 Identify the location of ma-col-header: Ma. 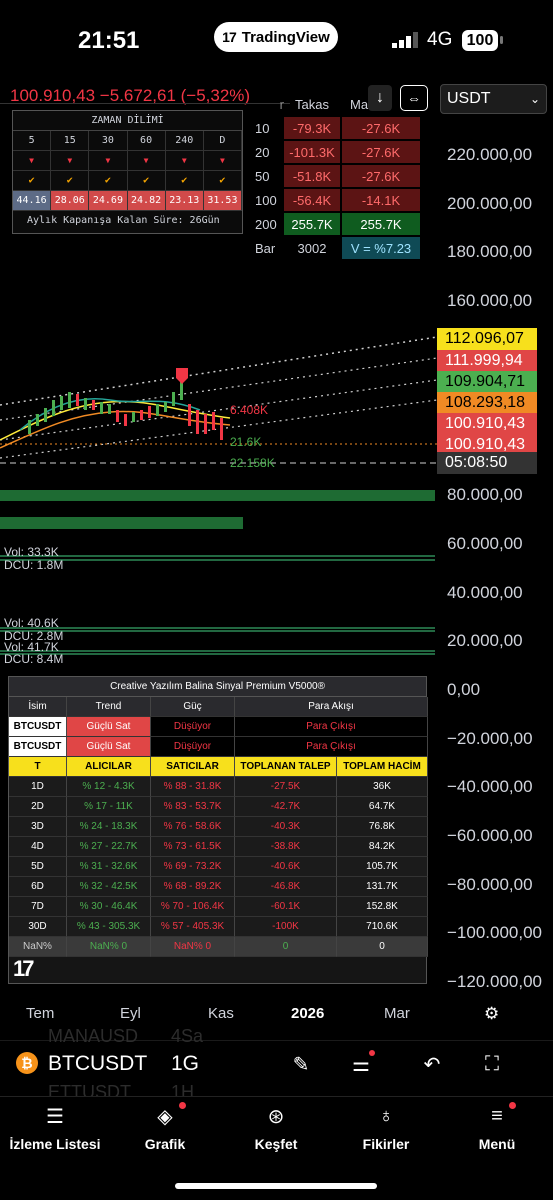
(359, 104).